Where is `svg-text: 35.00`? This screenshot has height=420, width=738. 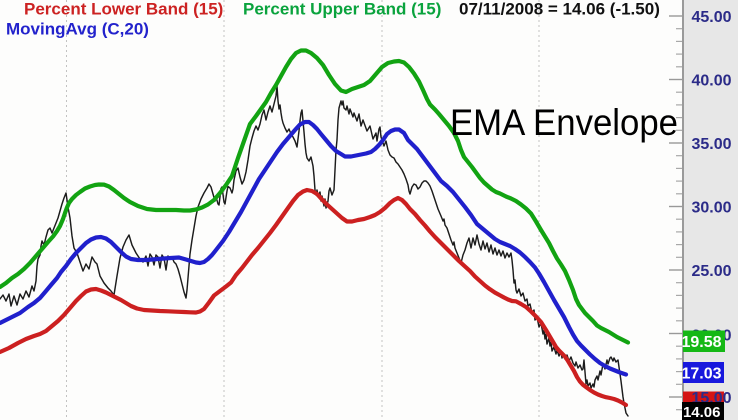
svg-text: 35.00 is located at coordinates (711, 144).